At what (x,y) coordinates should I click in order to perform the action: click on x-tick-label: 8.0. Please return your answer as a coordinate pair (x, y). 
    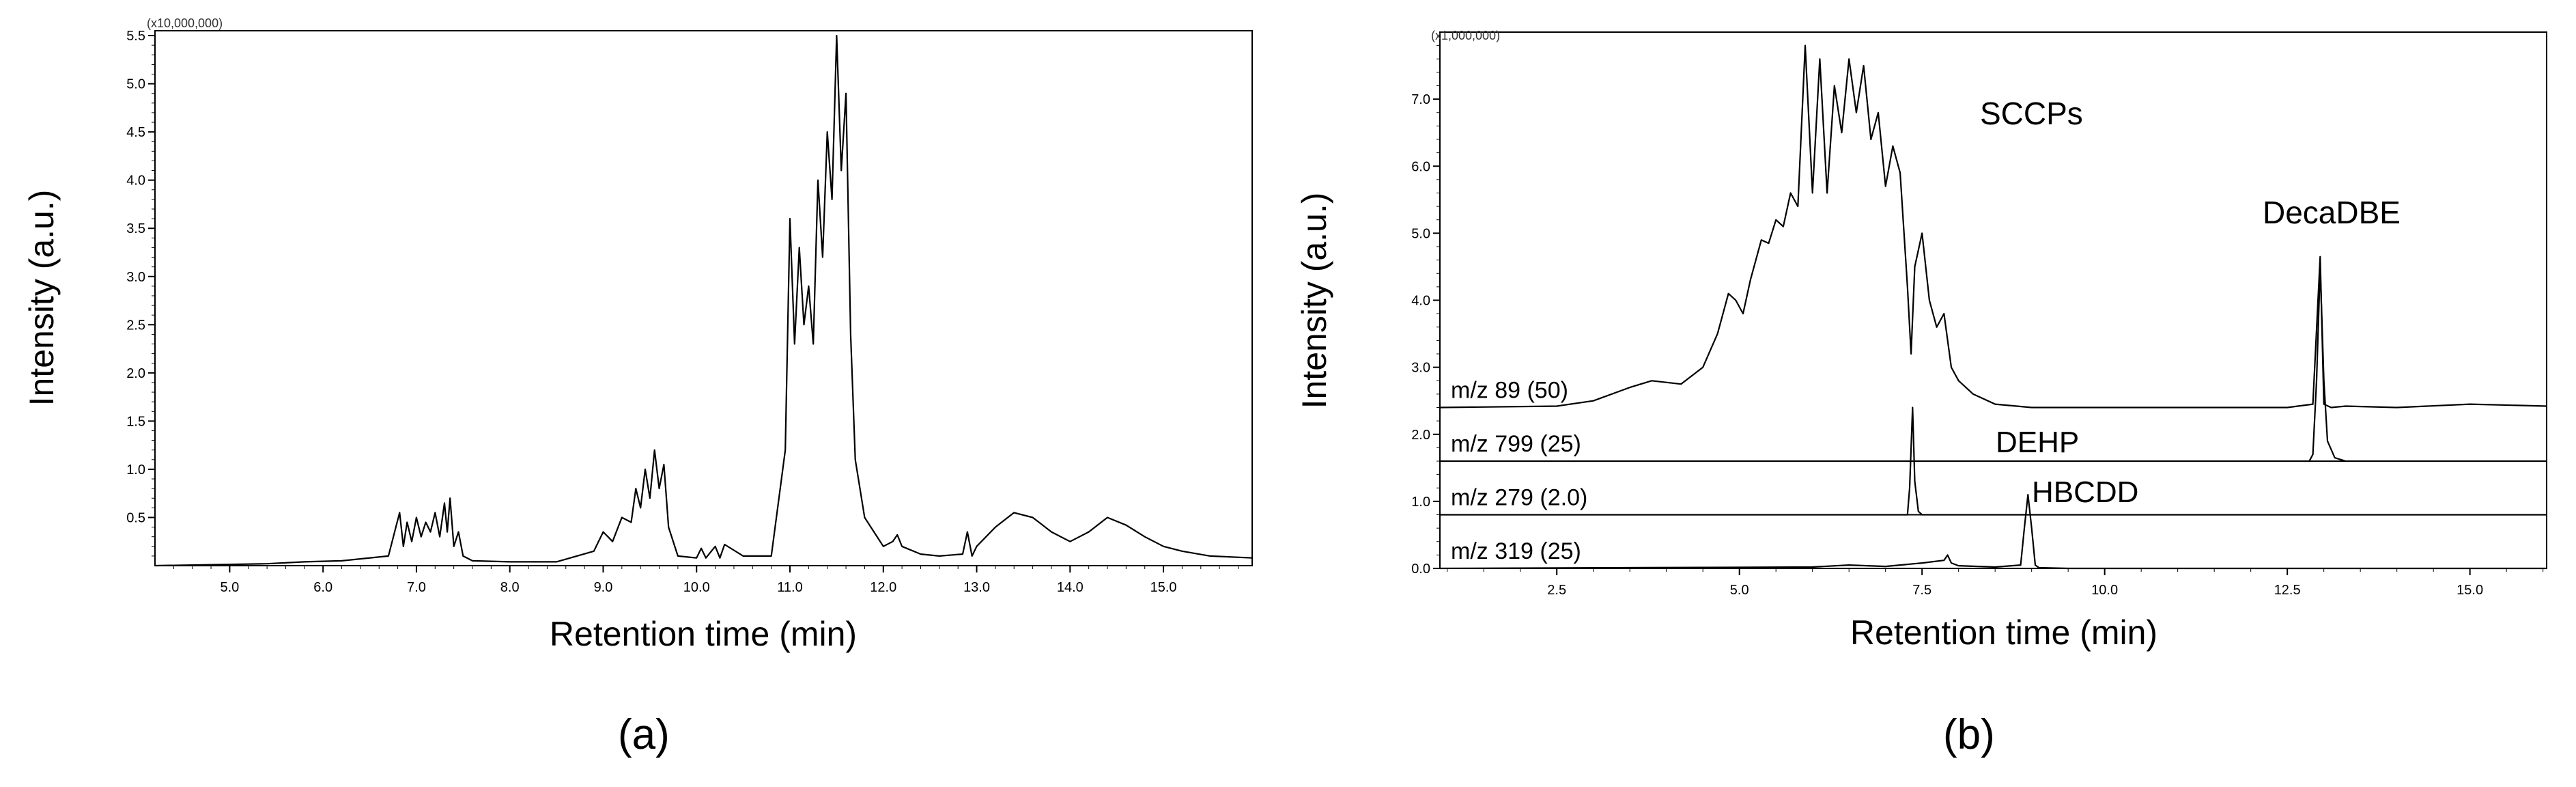
    Looking at the image, I should click on (510, 587).